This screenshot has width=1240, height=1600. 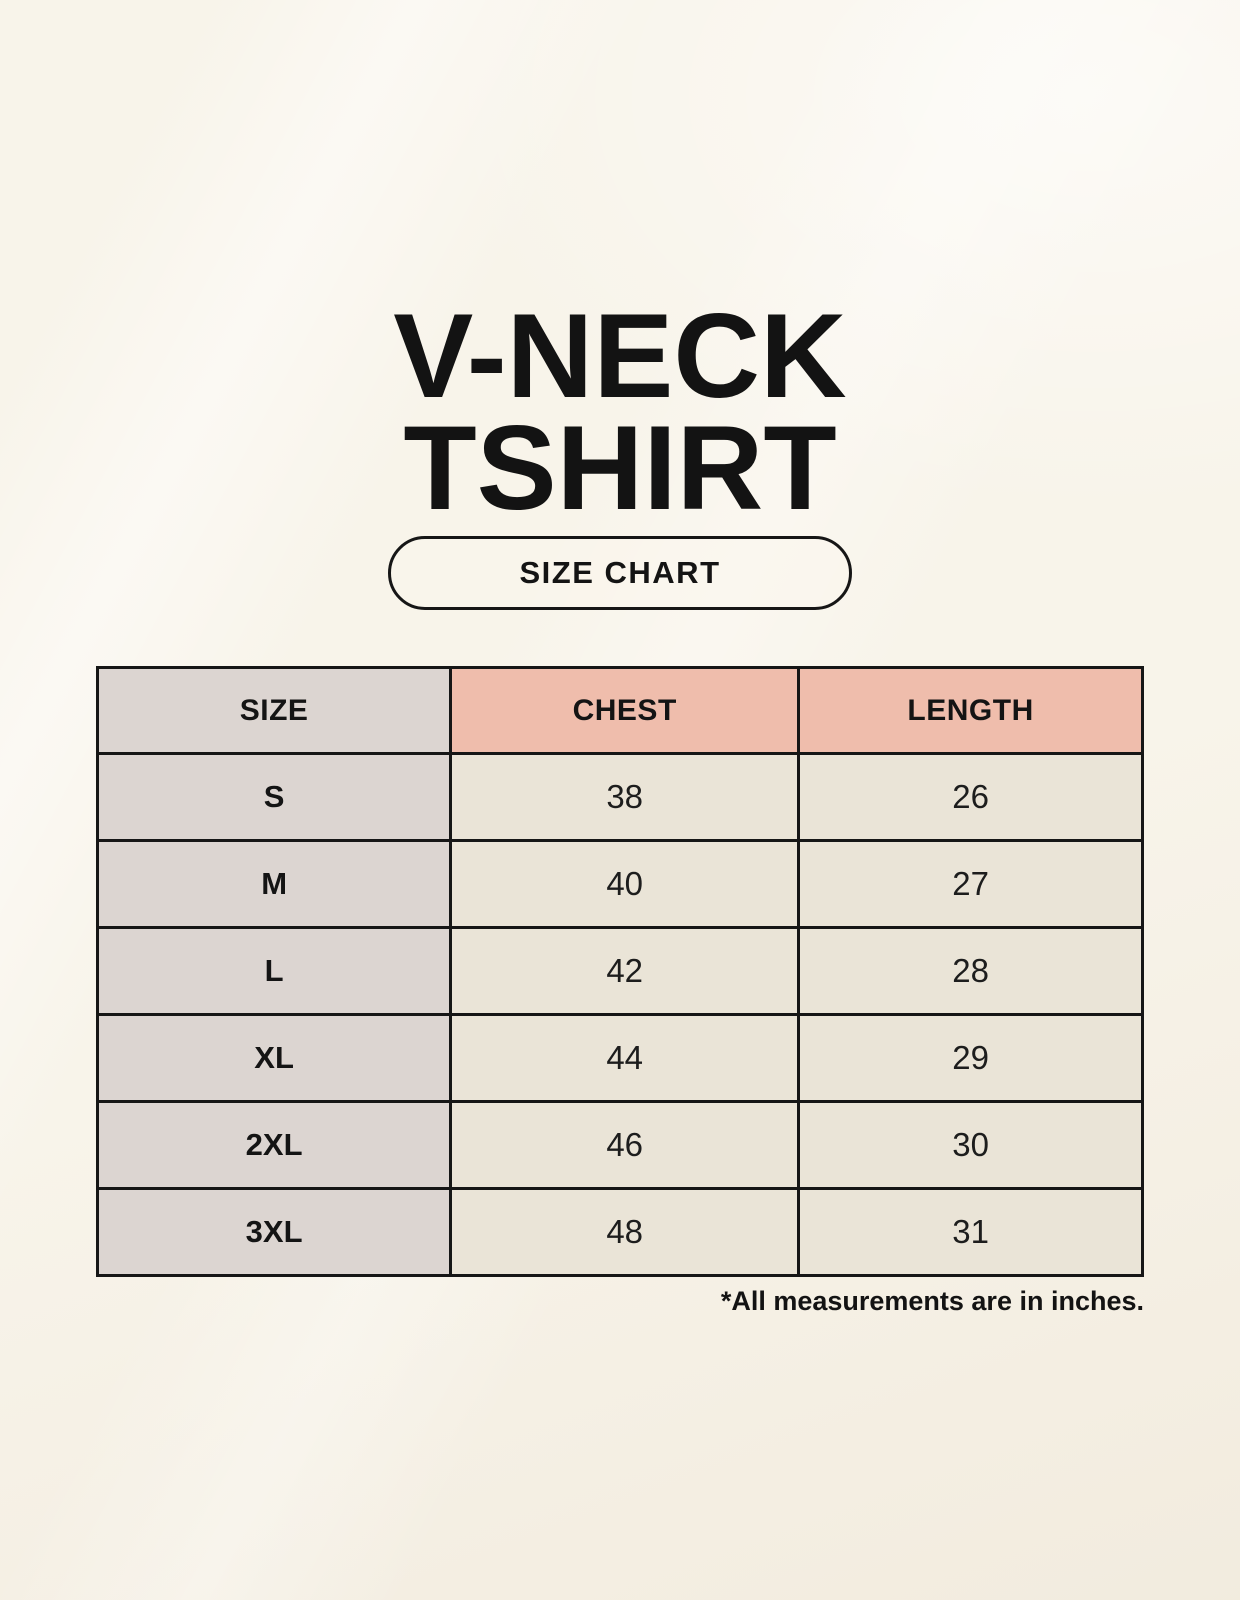 What do you see at coordinates (620, 468) in the screenshot?
I see `page-title-line2: TSHIRT` at bounding box center [620, 468].